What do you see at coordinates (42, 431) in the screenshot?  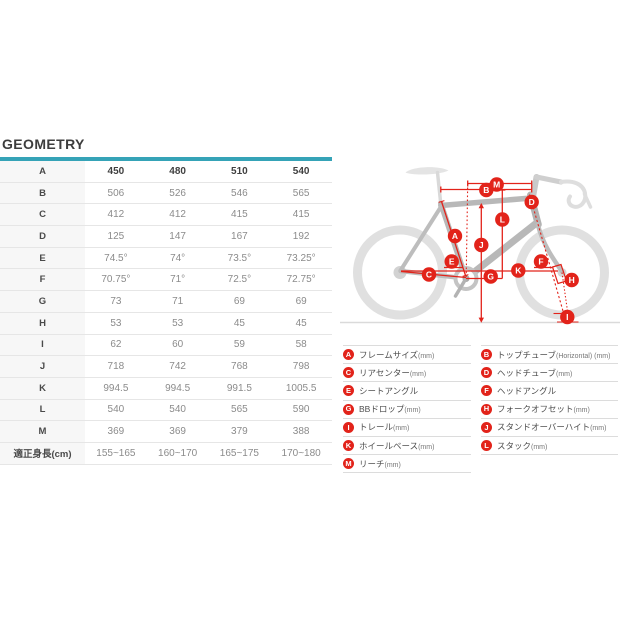 I see `row-label: M` at bounding box center [42, 431].